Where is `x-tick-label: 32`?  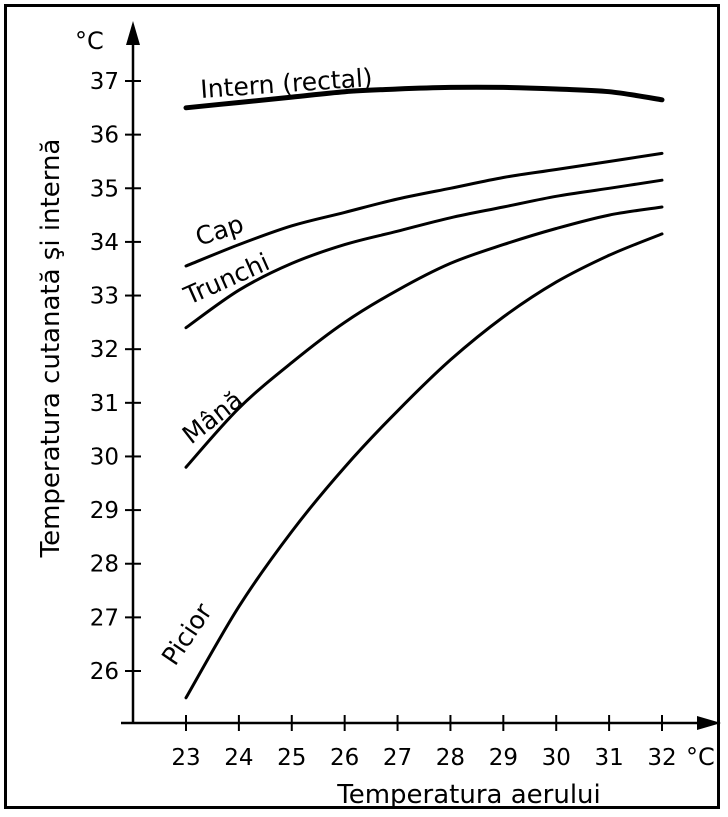
x-tick-label: 32 is located at coordinates (661, 758).